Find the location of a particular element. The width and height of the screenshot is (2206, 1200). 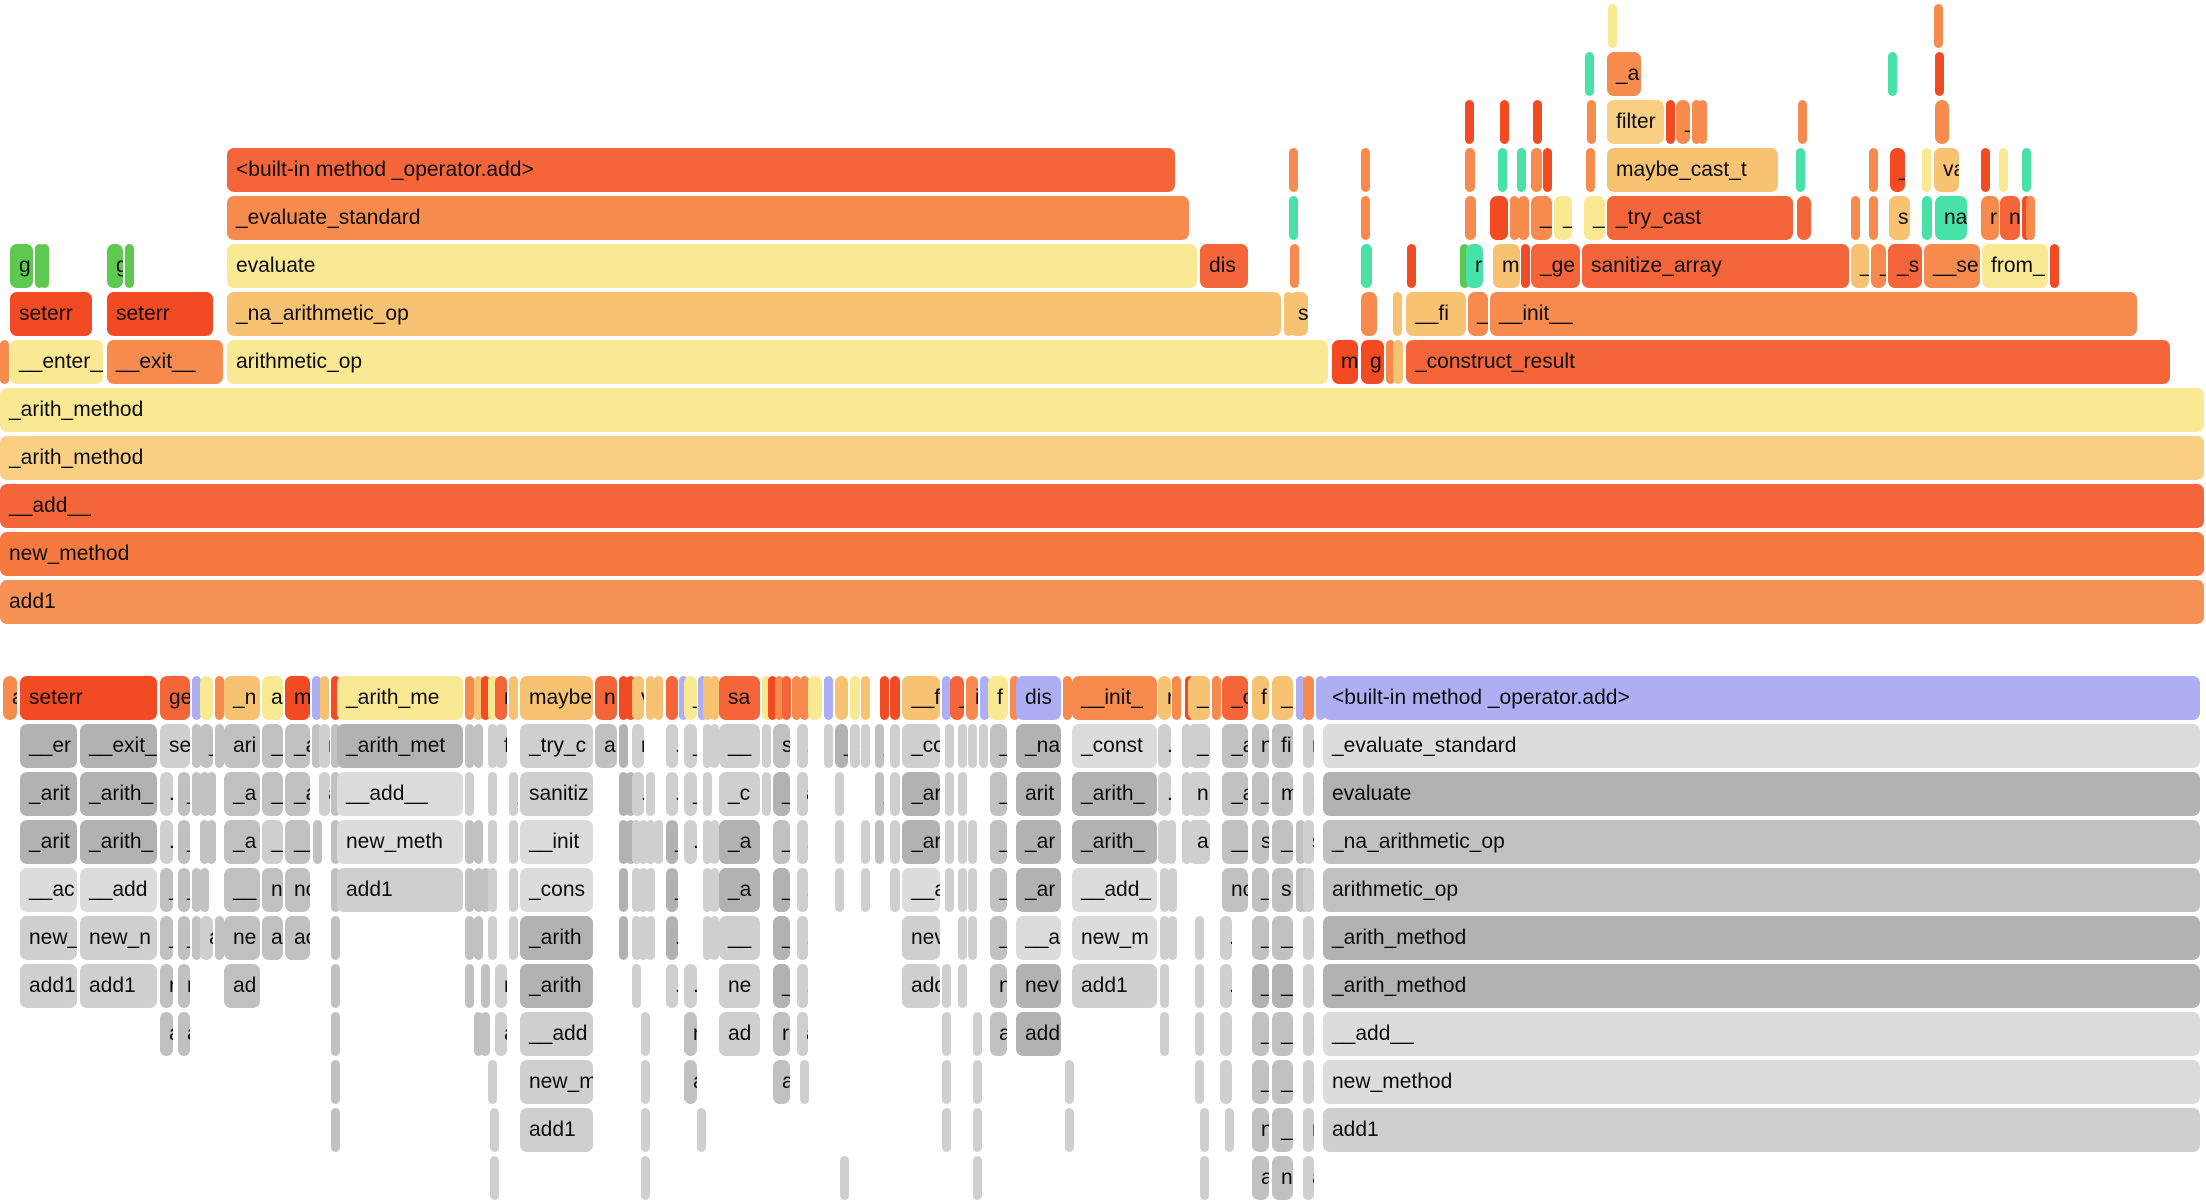

frame-bar-_c: _c is located at coordinates (1235, 698).